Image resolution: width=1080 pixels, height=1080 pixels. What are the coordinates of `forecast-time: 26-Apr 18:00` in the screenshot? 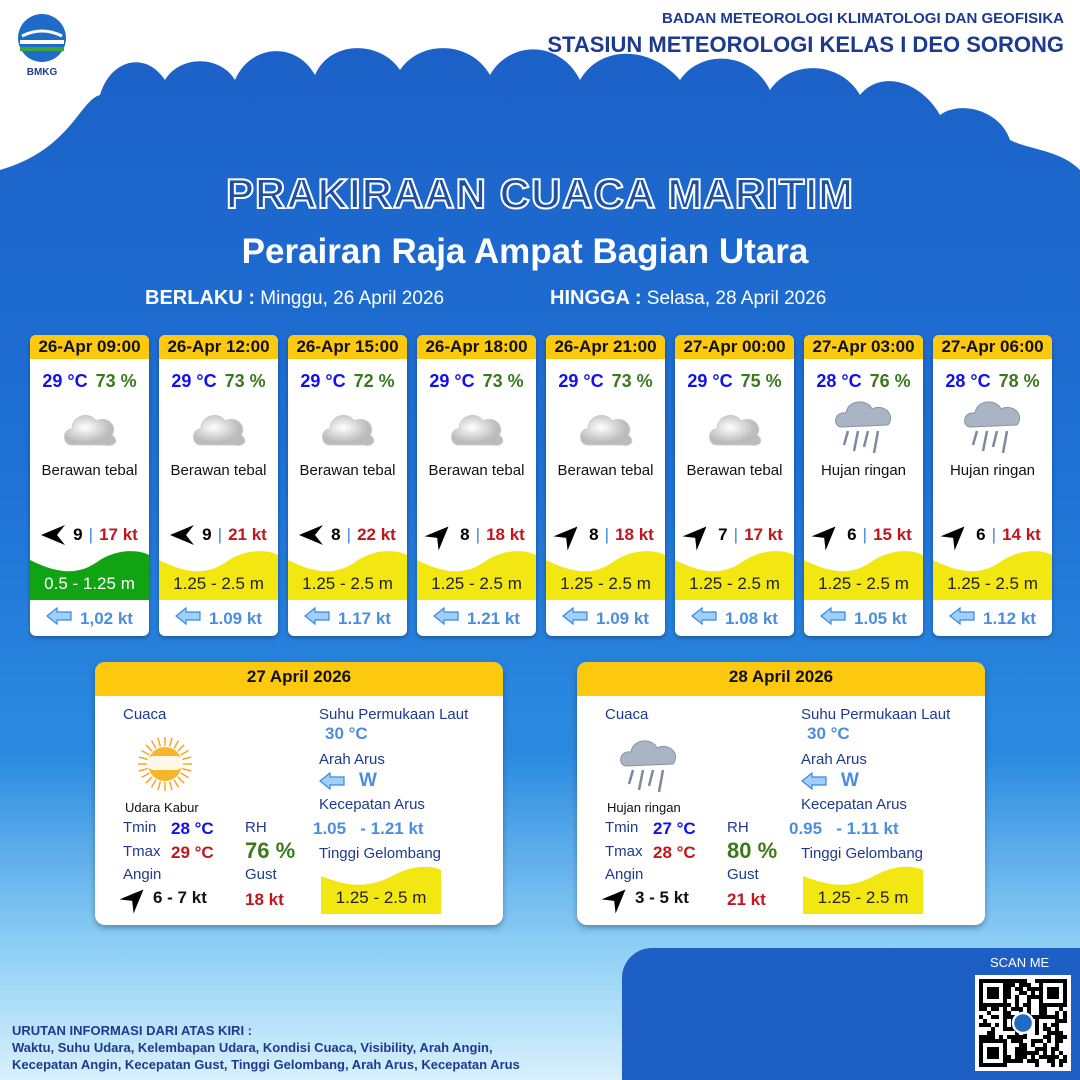 It's located at (476, 347).